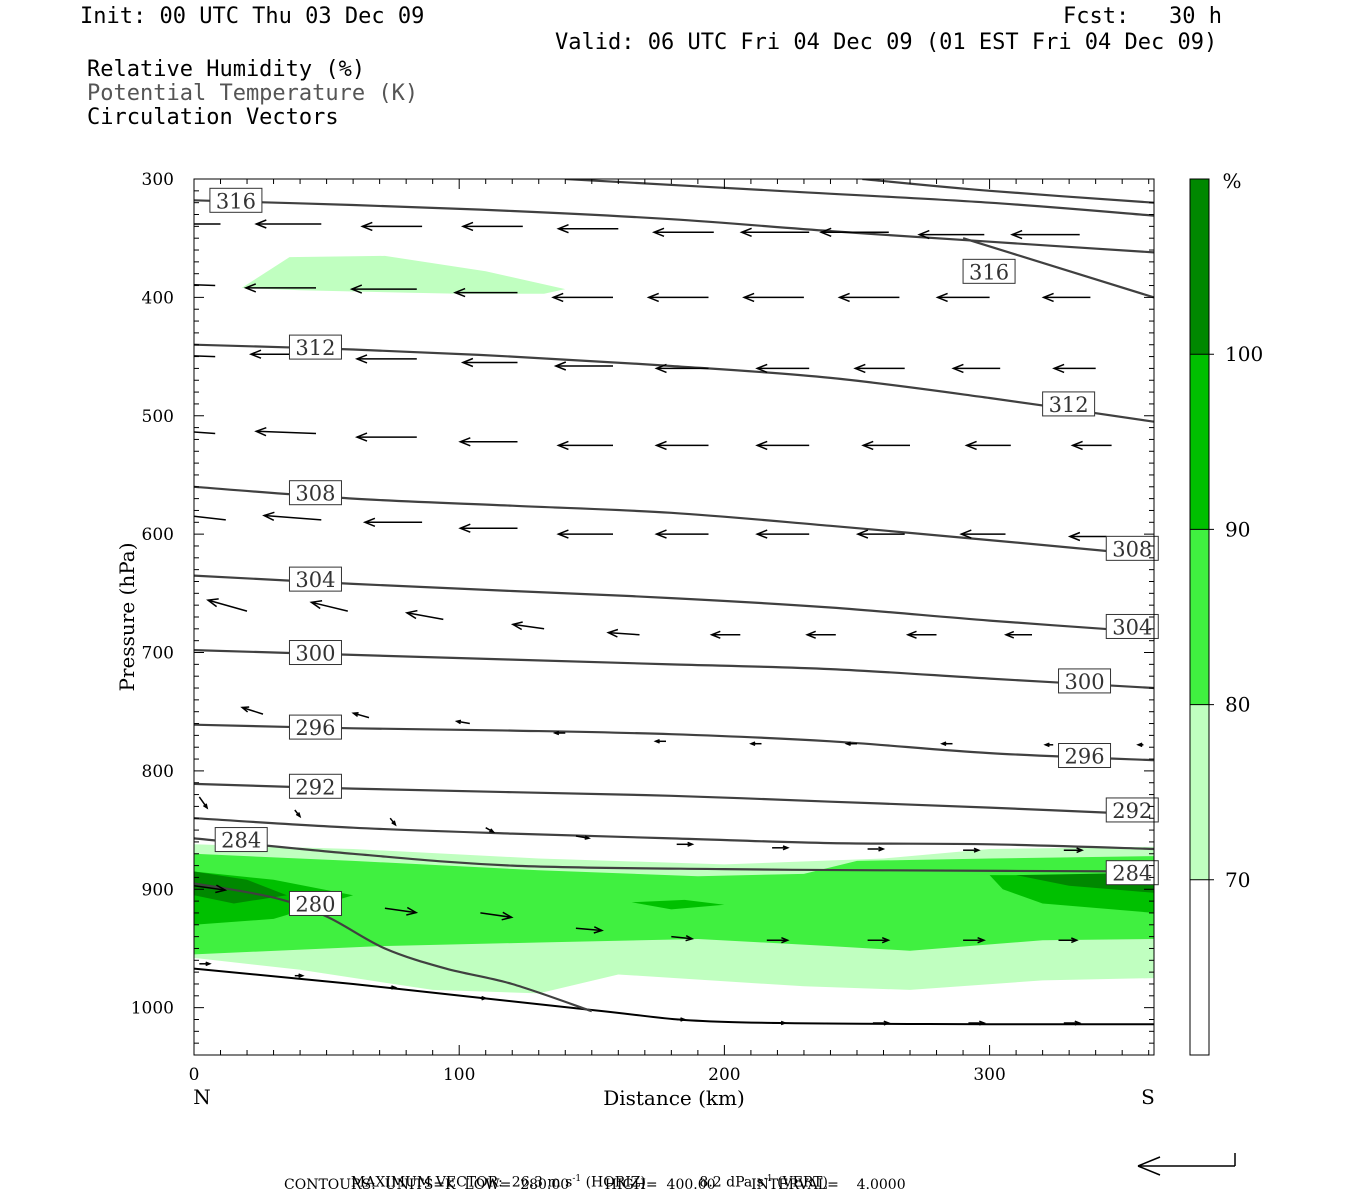 This screenshot has height=1200, width=1350. Describe the element at coordinates (674, 996) in the screenshot. I see `terrain-line` at that location.